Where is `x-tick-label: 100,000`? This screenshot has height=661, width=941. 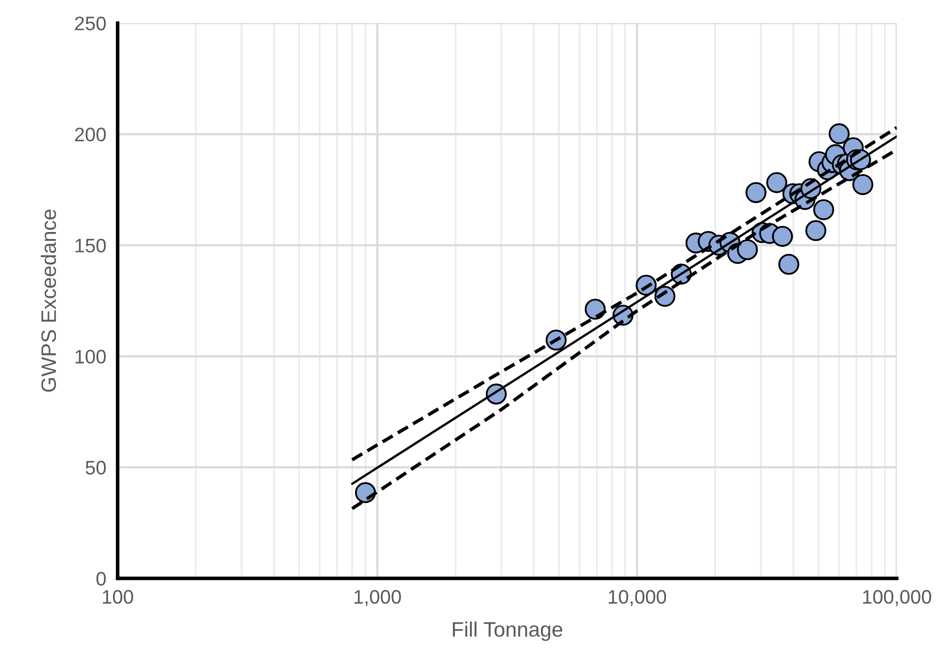 x-tick-label: 100,000 is located at coordinates (897, 598).